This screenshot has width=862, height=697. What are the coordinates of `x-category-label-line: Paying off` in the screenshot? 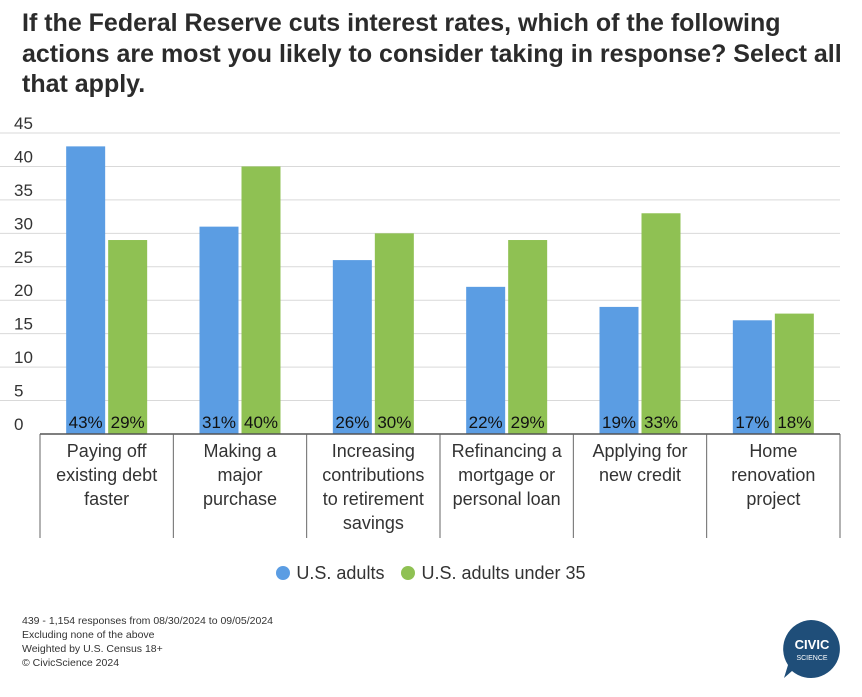 It's located at (107, 451).